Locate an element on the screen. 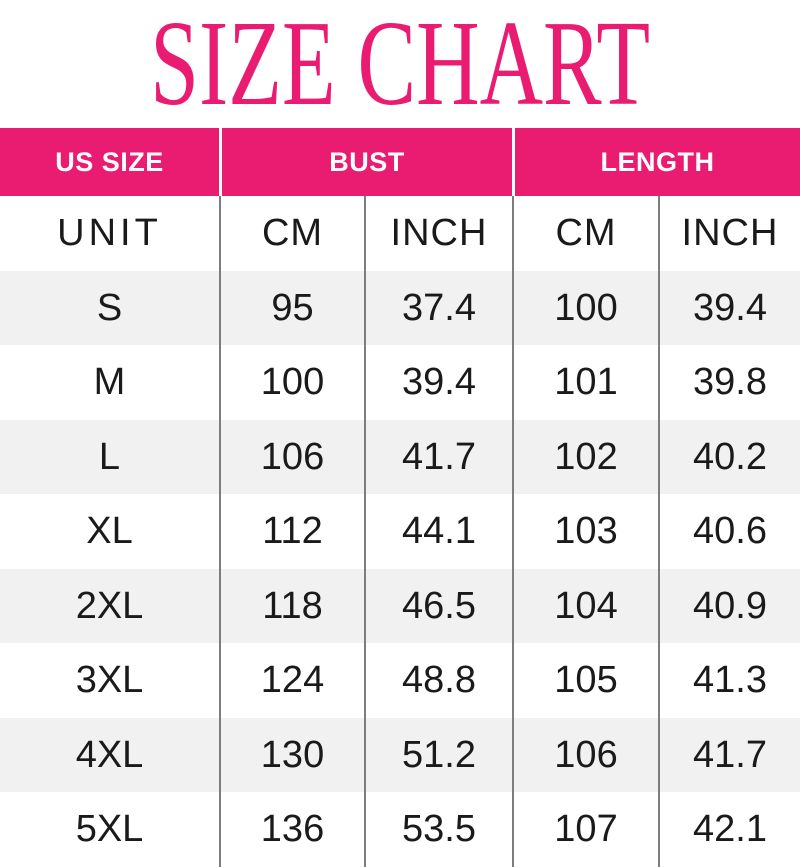 This screenshot has height=867, width=800. size-label: 4XL is located at coordinates (109, 754).